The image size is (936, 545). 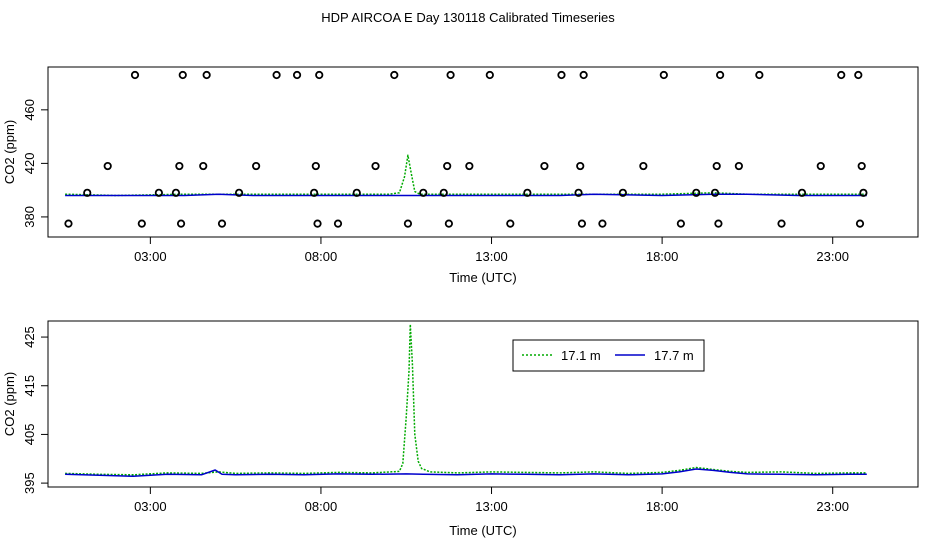 What do you see at coordinates (29, 483) in the screenshot?
I see `y-tick-label: 395` at bounding box center [29, 483].